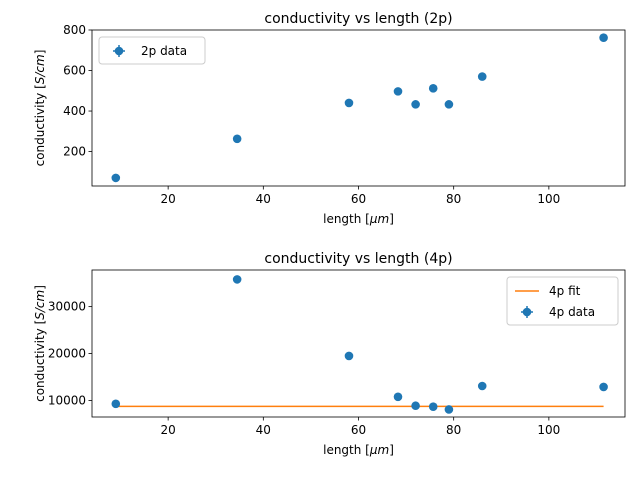 This screenshot has width=640, height=480. I want to click on y-tick-label: 400, so click(74, 111).